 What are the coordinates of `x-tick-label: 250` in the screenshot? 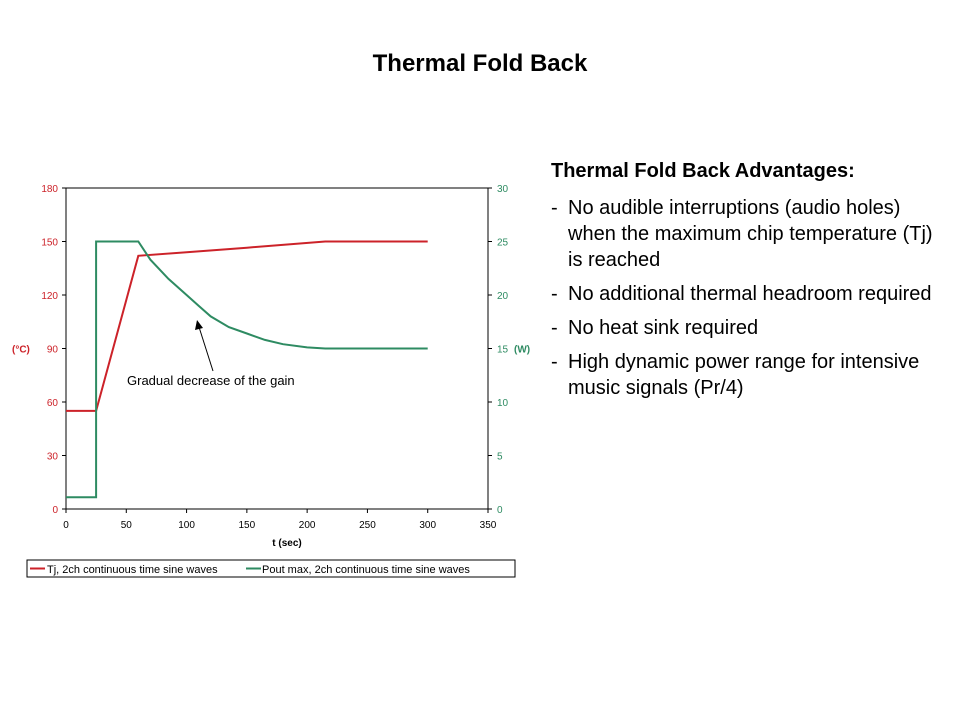 It's located at (367, 525).